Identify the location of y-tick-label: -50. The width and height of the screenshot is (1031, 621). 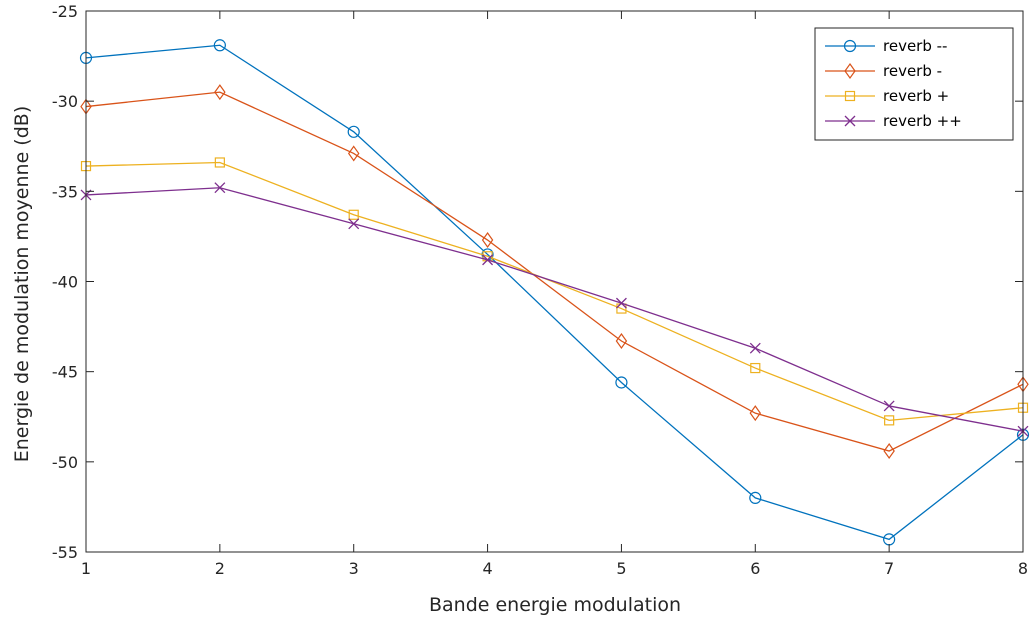
(65, 462).